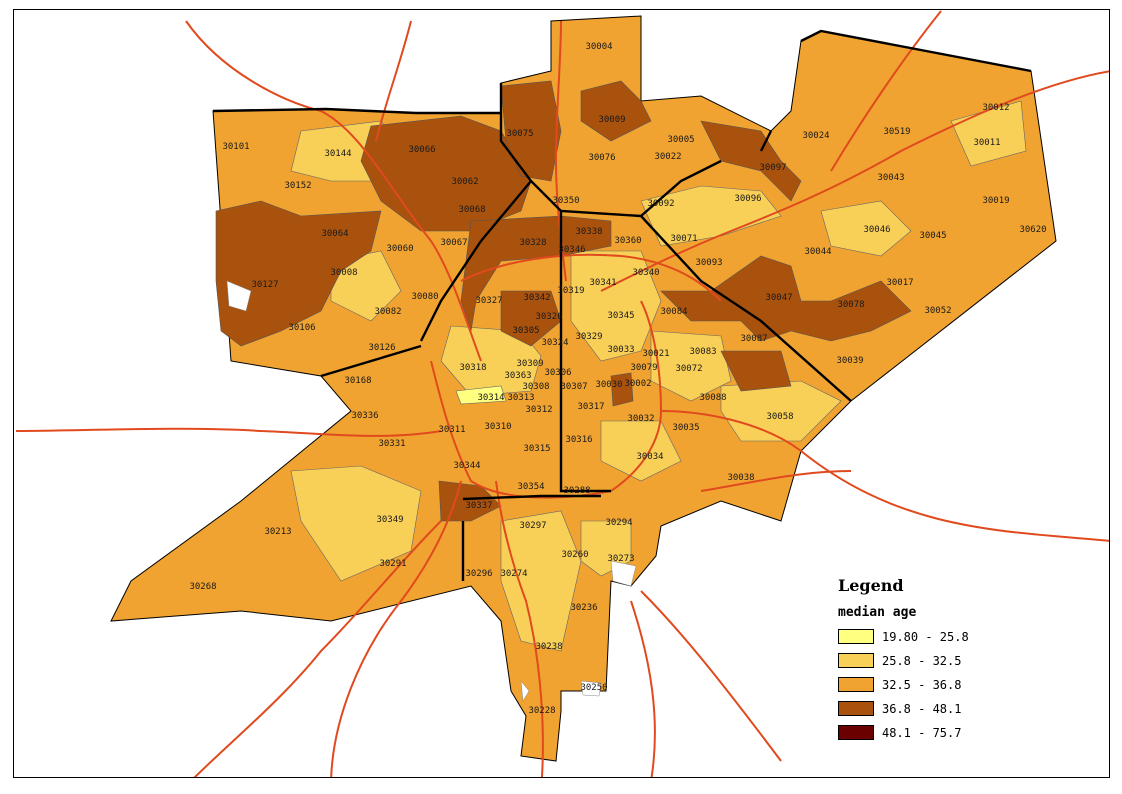  Describe the element at coordinates (364, 416) in the screenshot. I see `zip-label-30336: 30336` at that location.